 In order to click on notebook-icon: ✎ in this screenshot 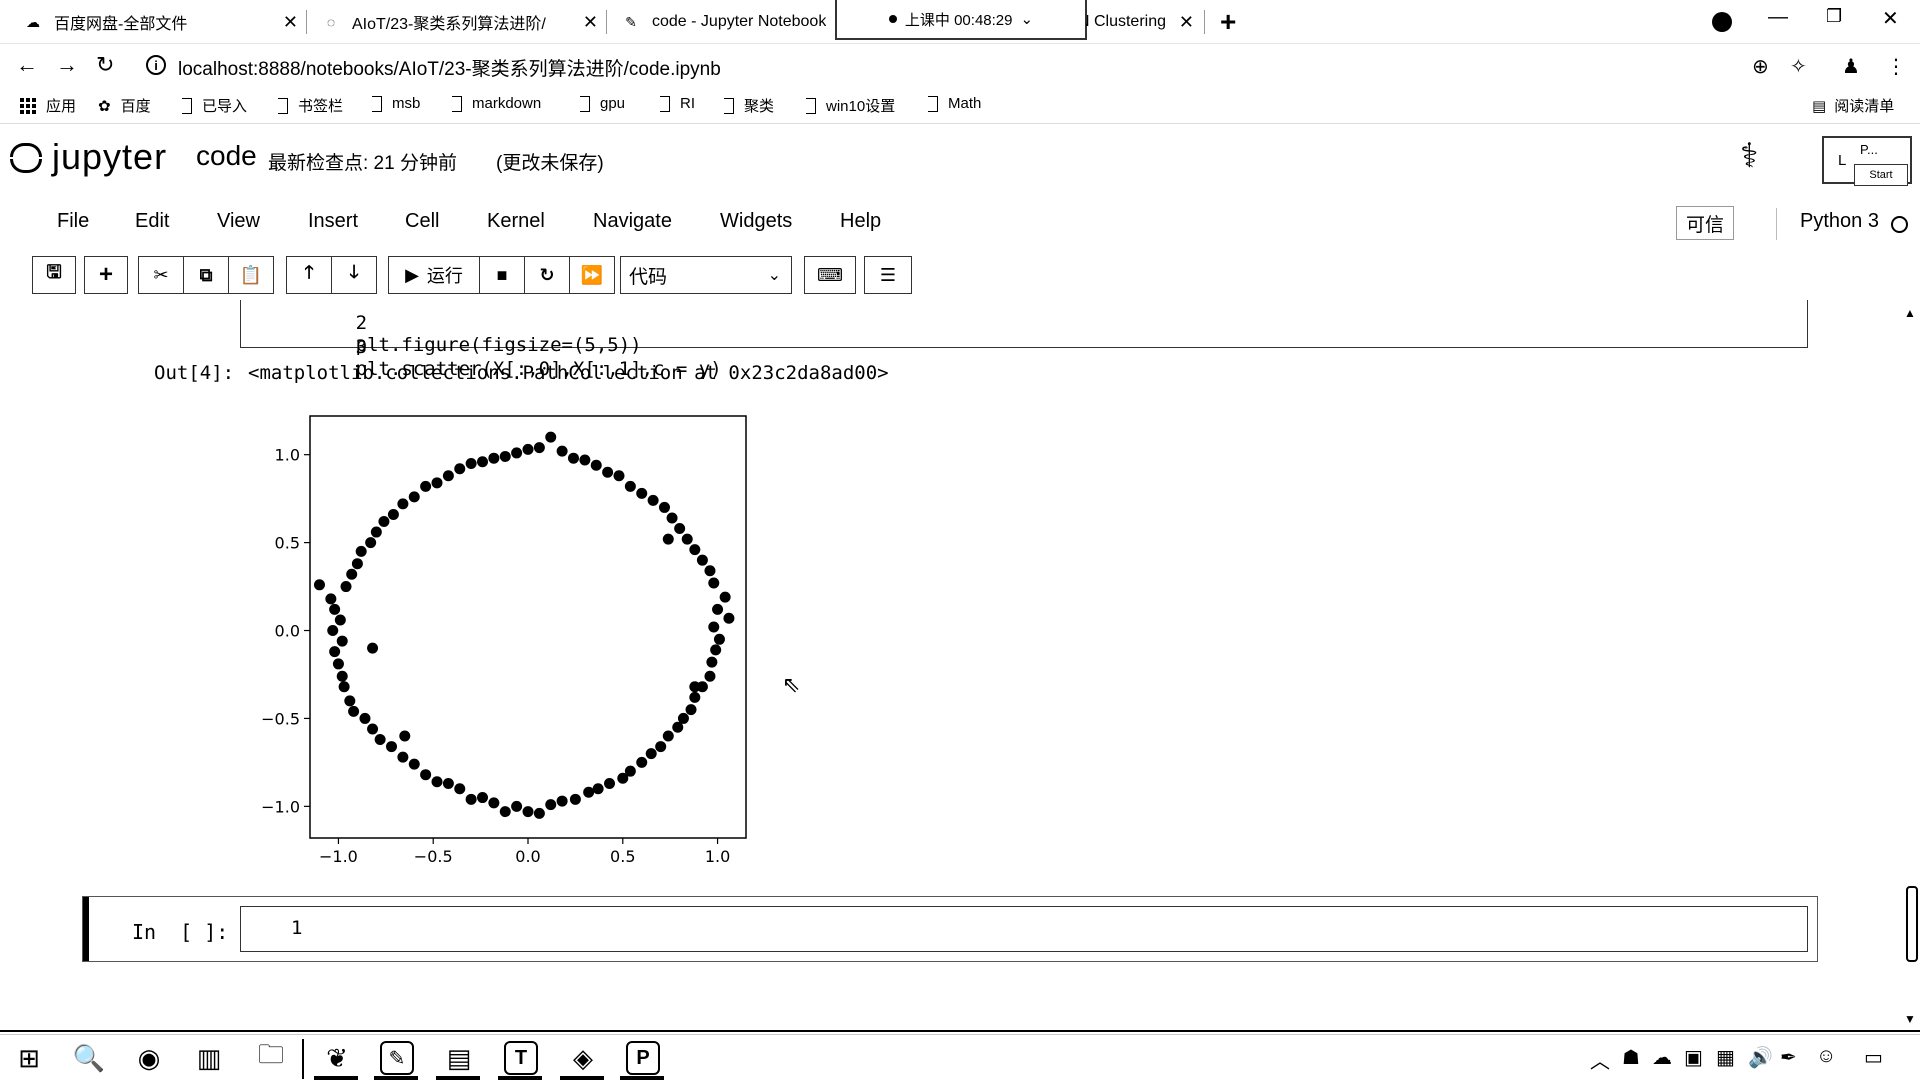, I will do `click(631, 21)`.